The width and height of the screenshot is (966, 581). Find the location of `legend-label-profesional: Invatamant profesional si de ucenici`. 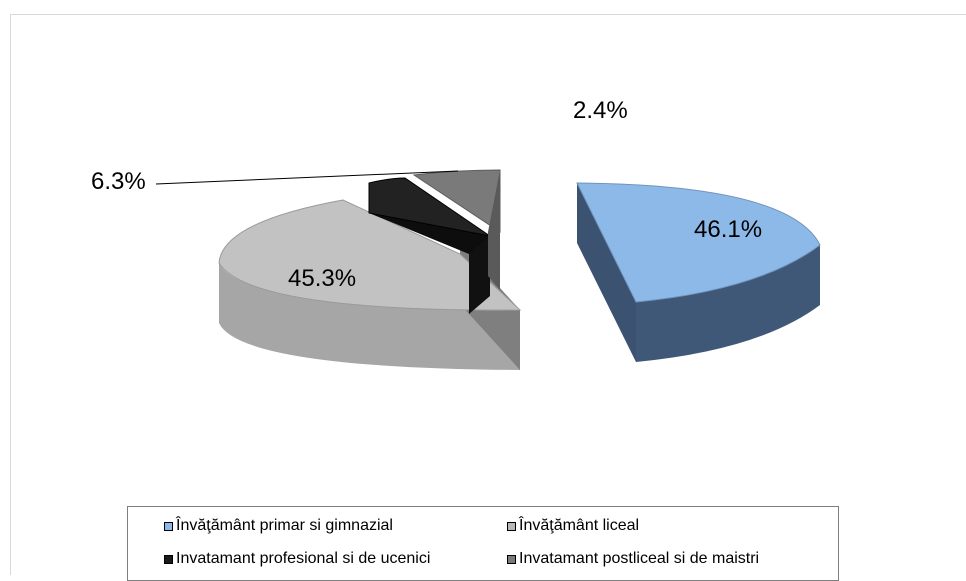

legend-label-profesional: Invatamant profesional si de ucenici is located at coordinates (303, 559).